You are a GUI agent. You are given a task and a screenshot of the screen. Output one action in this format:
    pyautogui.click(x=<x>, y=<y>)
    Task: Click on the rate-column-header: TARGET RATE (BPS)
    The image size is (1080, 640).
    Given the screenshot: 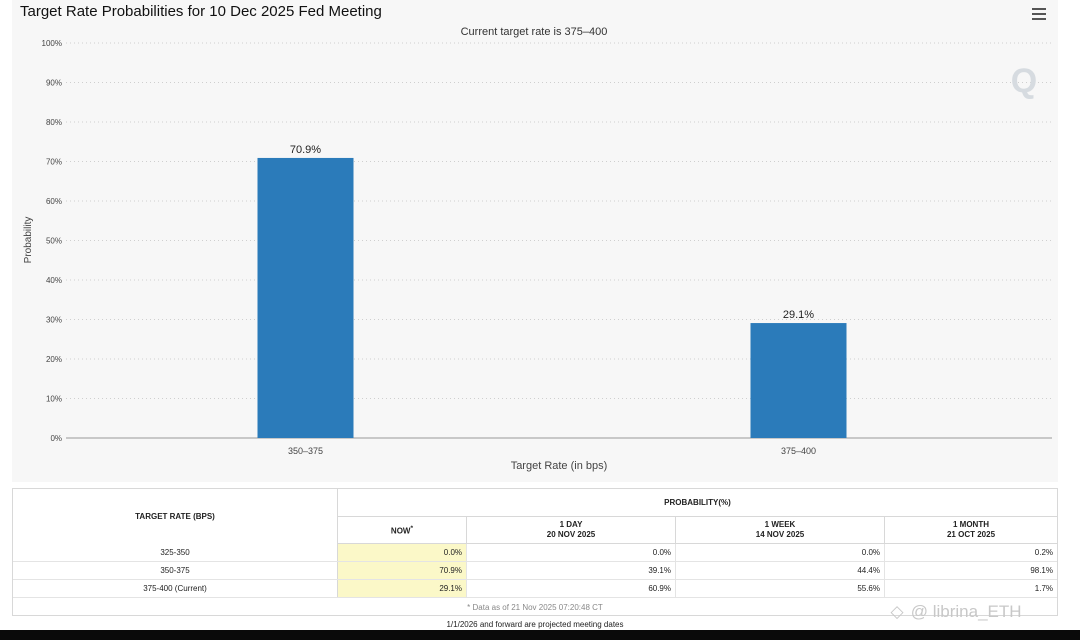 What is the action you would take?
    pyautogui.click(x=175, y=516)
    